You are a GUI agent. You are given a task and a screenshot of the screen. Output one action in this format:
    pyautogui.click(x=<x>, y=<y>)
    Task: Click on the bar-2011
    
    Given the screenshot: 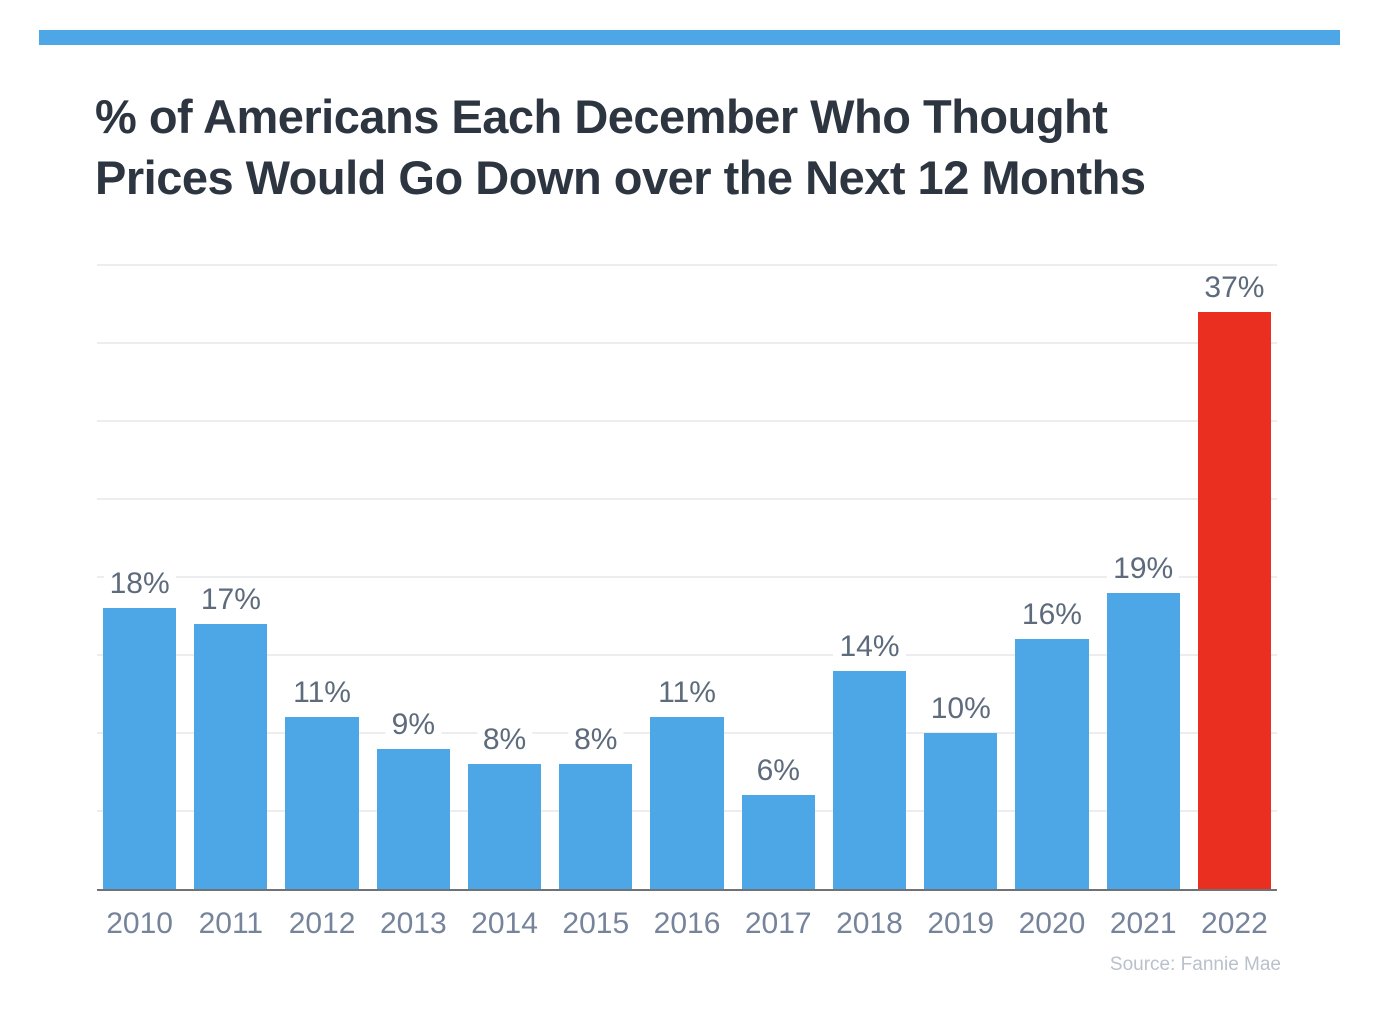 What is the action you would take?
    pyautogui.click(x=231, y=756)
    